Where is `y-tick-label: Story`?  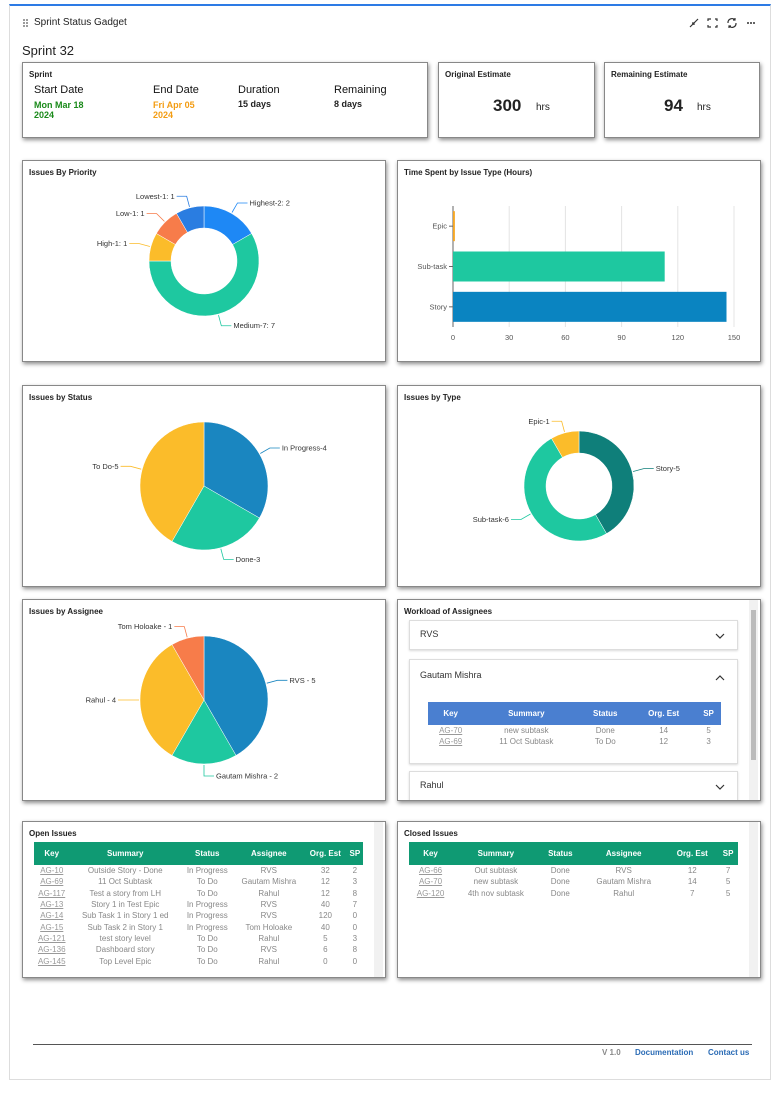
y-tick-label: Story is located at coordinates (438, 306).